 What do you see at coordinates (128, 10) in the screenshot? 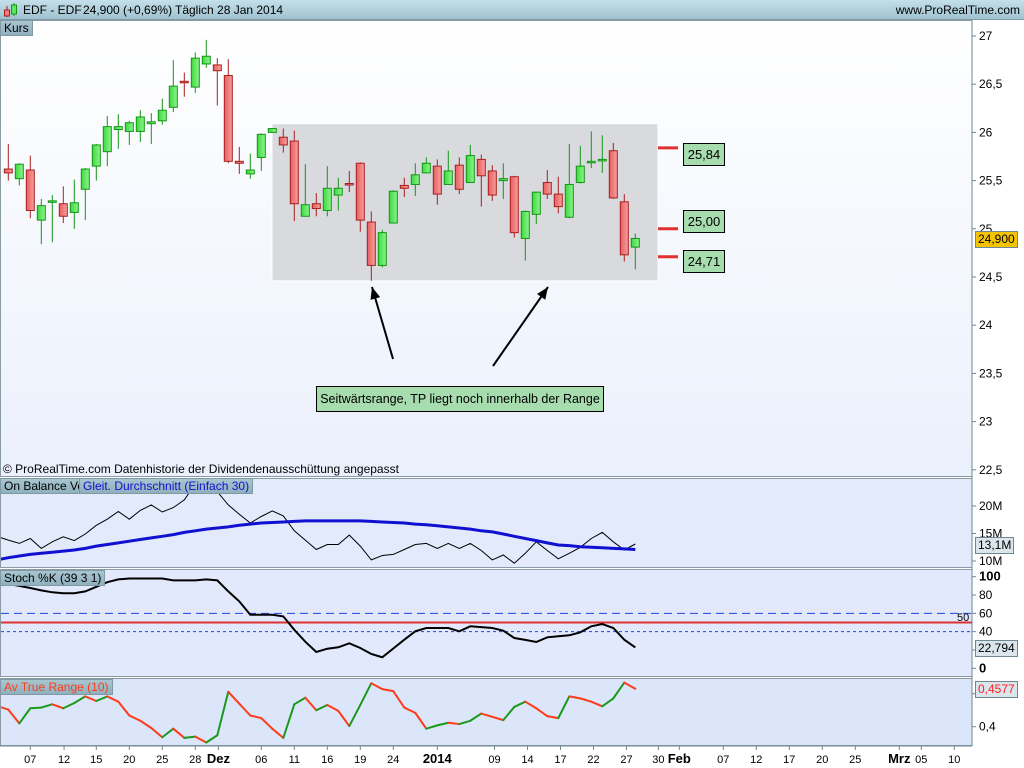
I see `price-change: 24,900 (+0,69%)` at bounding box center [128, 10].